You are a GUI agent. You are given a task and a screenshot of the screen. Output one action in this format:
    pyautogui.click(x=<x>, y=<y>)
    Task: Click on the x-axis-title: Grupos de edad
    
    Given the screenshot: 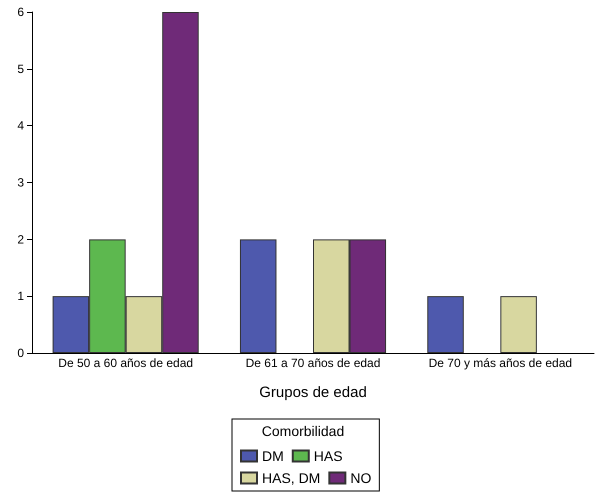 What is the action you would take?
    pyautogui.click(x=313, y=392)
    